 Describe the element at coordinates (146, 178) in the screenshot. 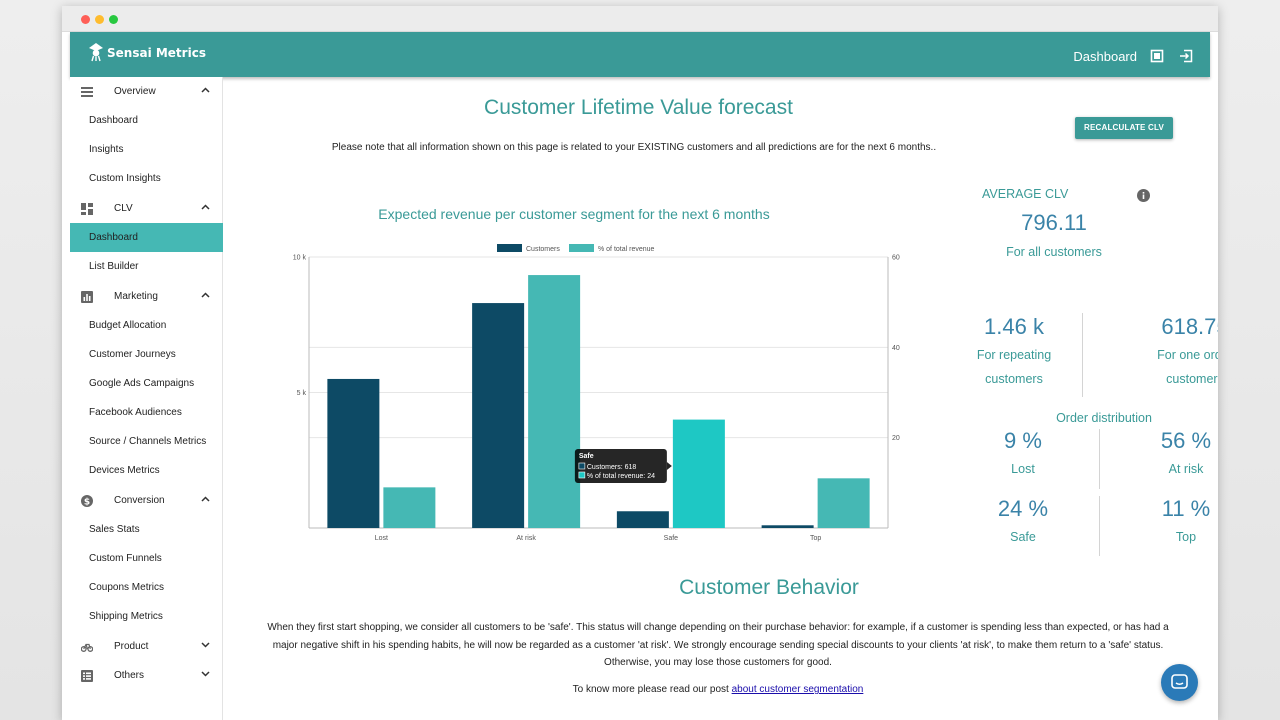

I see `sidebar-item-custom-insights: Custom Insights` at that location.